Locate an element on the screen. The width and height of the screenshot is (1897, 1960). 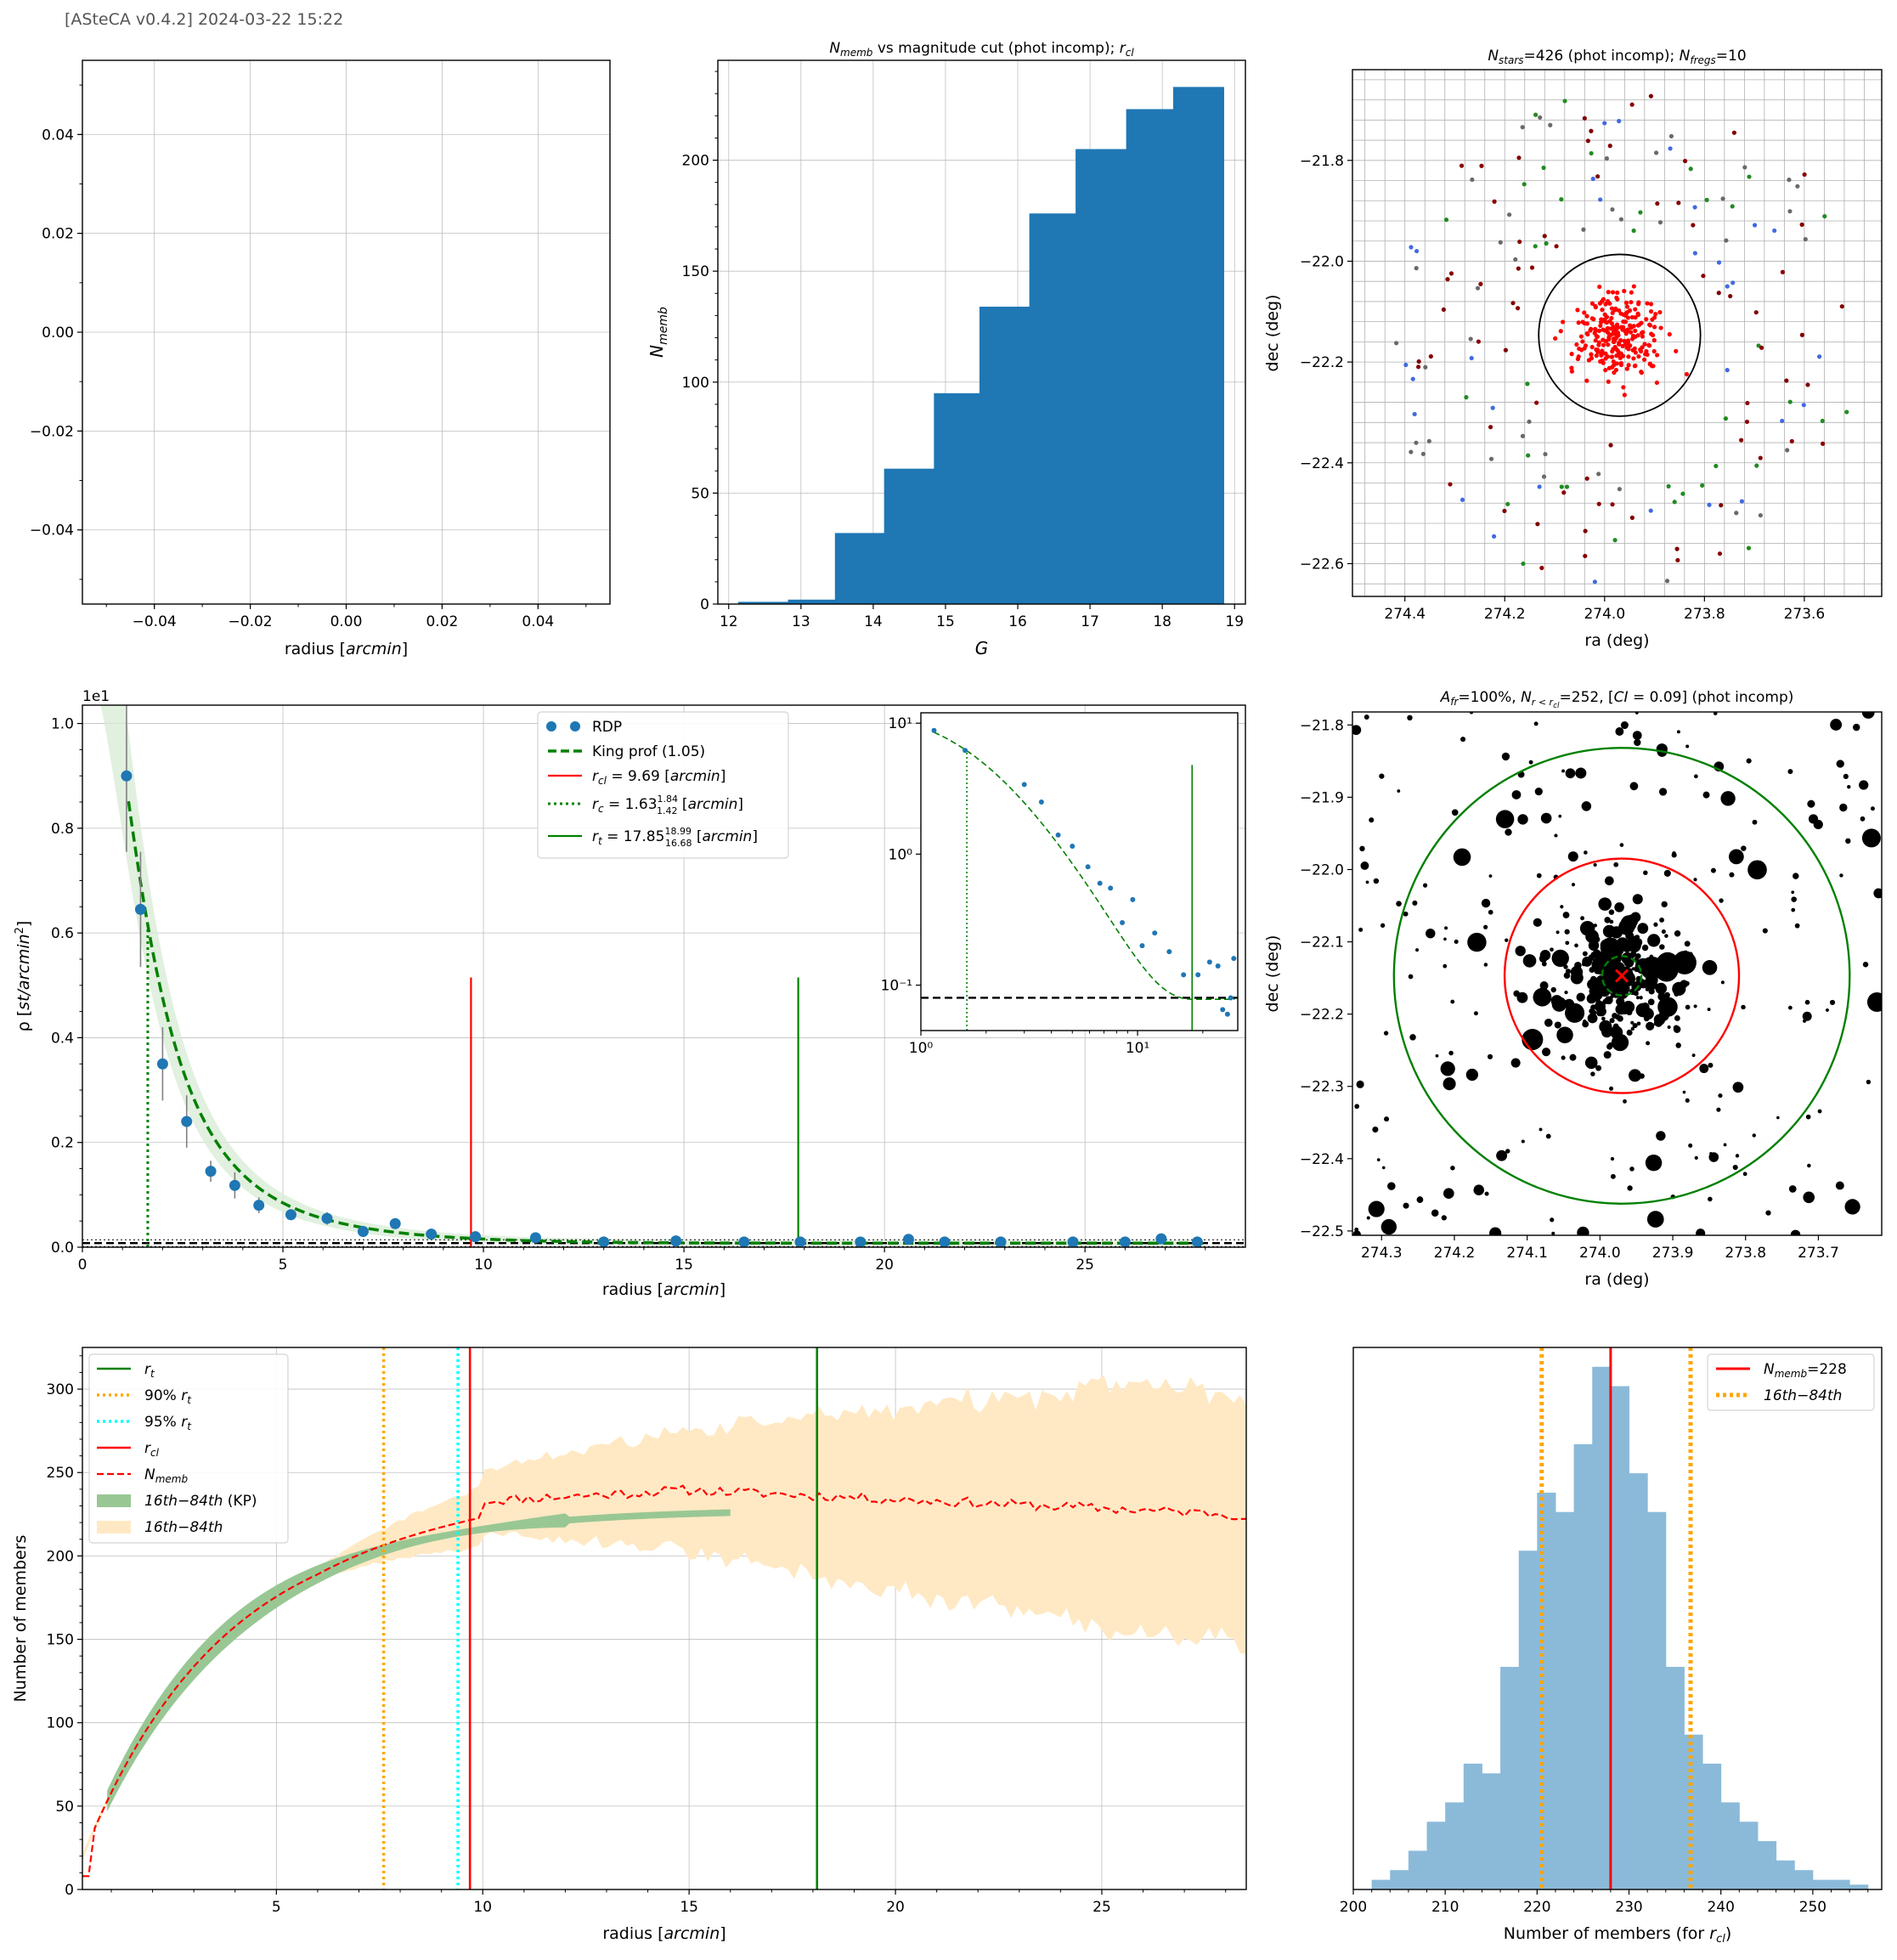
x-tick-label: 0.00 is located at coordinates (346, 622).